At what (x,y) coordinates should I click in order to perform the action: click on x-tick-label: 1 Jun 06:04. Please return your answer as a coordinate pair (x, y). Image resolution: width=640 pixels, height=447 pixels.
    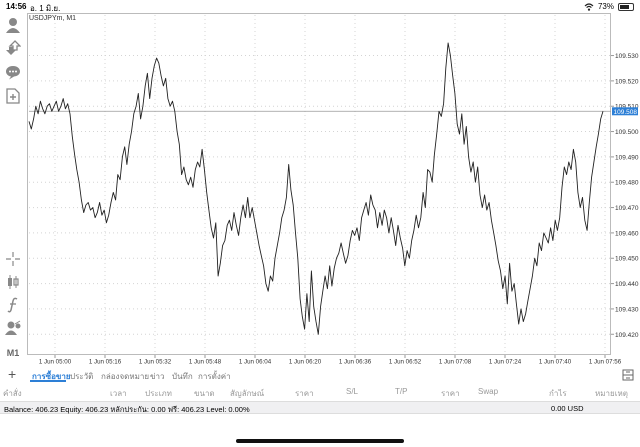
    Looking at the image, I should click on (255, 362).